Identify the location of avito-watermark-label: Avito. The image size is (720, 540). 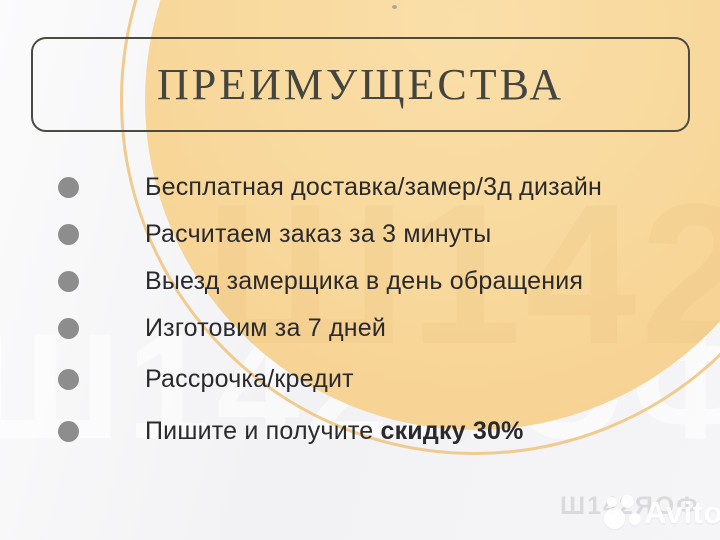
(682, 512).